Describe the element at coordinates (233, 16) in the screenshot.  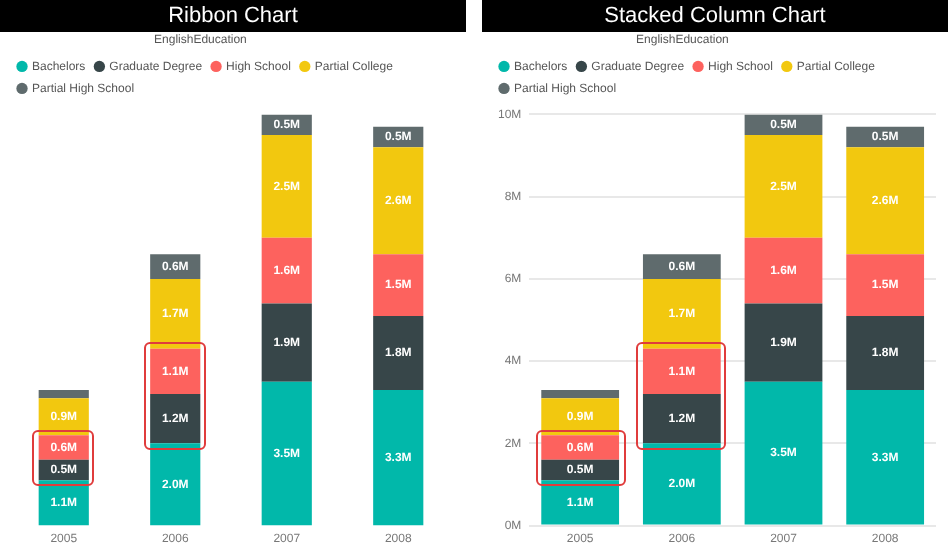
I see `chart-title: Ribbon Chart` at that location.